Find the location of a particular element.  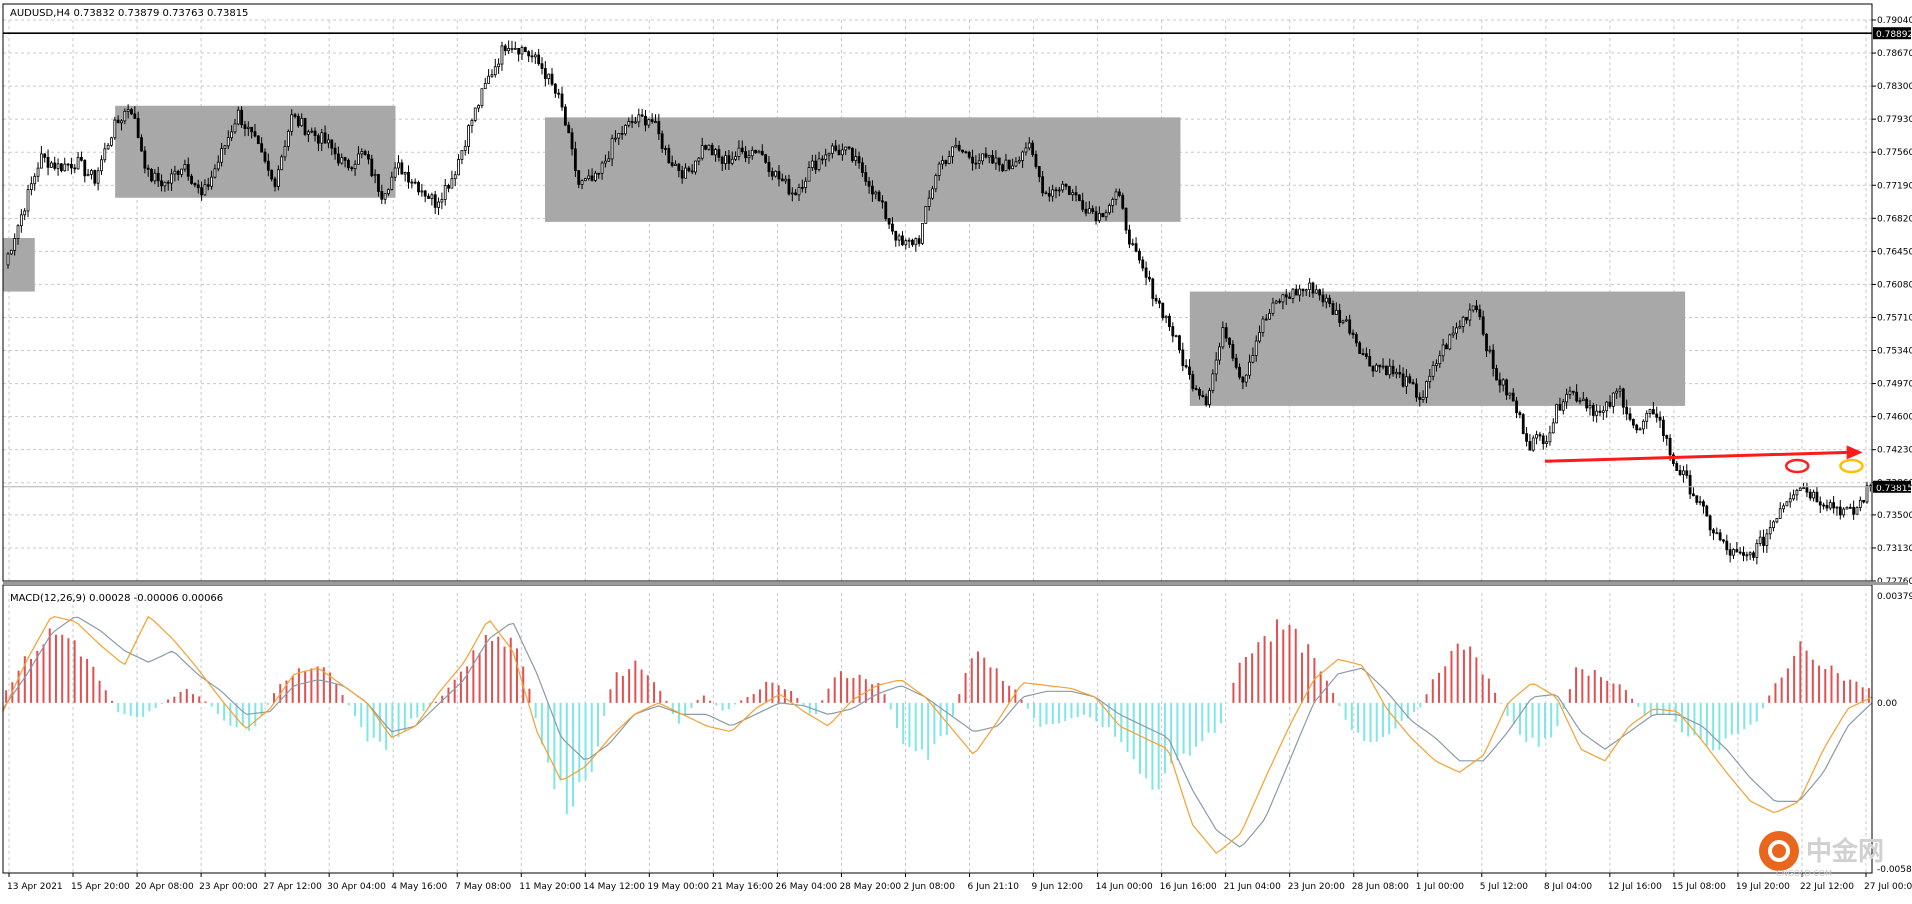

y-tick-label: 0.79040 is located at coordinates (1894, 21).